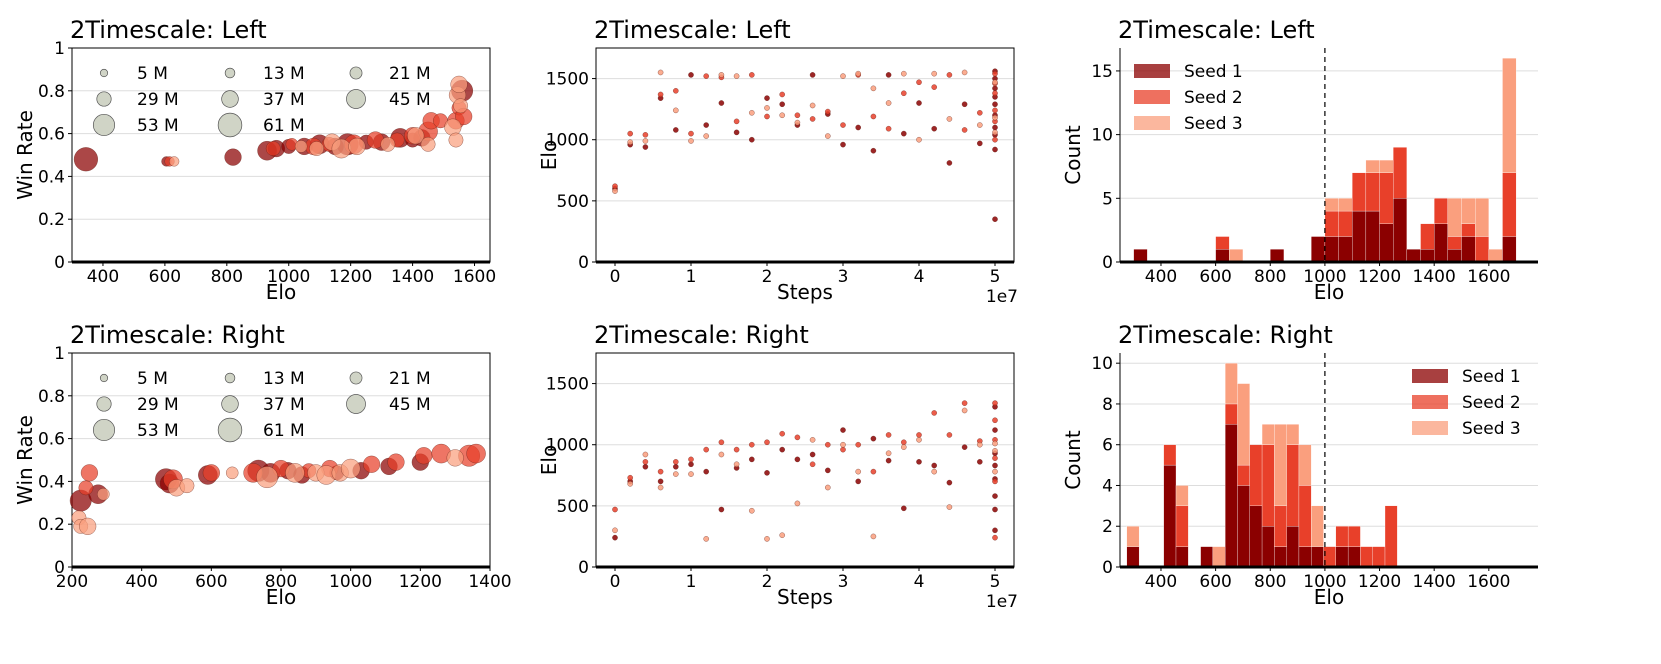 The width and height of the screenshot is (1661, 664). What do you see at coordinates (1002, 602) in the screenshot?
I see `x-offset-label: 1e7` at bounding box center [1002, 602].